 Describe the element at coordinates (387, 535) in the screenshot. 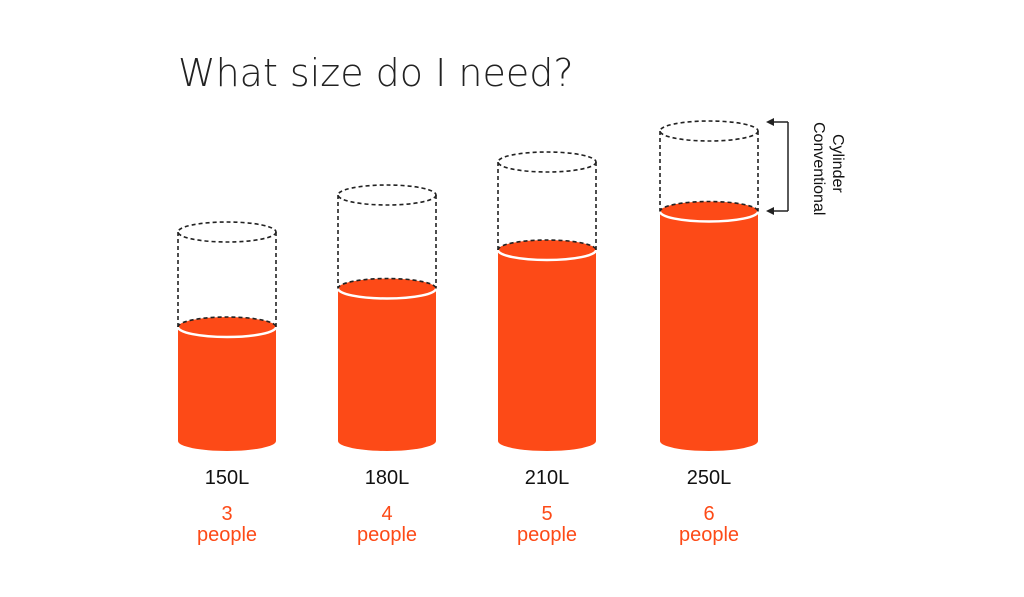

I see `people-label-180L: people` at that location.